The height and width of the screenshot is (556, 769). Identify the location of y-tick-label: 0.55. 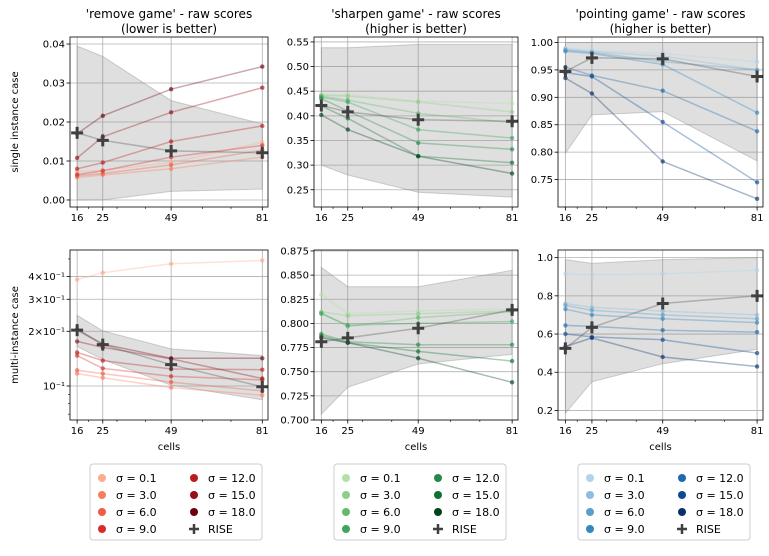
(298, 42).